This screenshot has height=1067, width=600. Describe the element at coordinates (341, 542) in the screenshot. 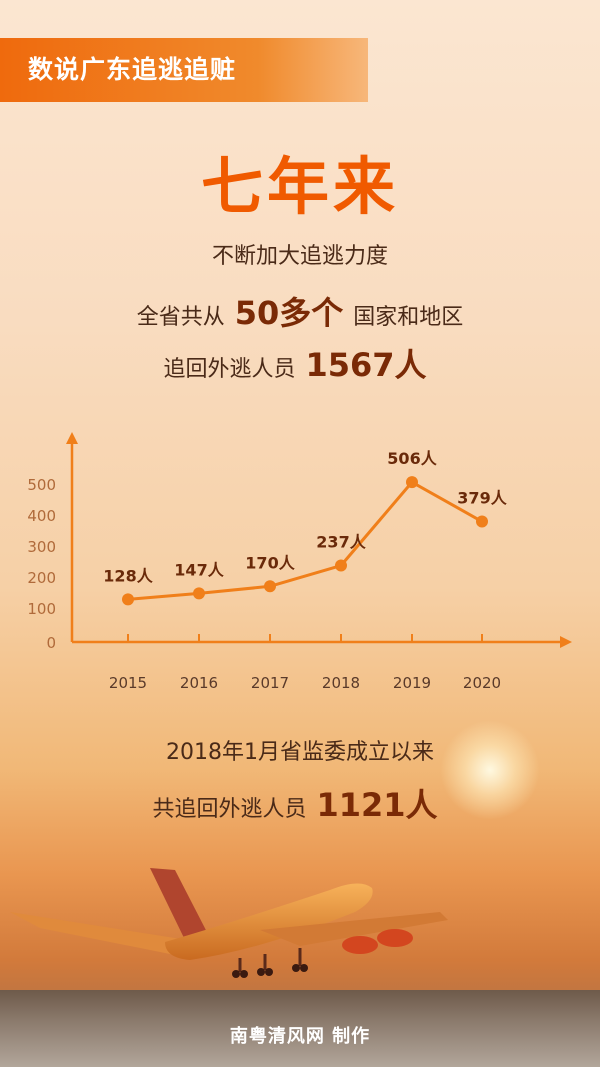

I see `data-label: 237人` at that location.